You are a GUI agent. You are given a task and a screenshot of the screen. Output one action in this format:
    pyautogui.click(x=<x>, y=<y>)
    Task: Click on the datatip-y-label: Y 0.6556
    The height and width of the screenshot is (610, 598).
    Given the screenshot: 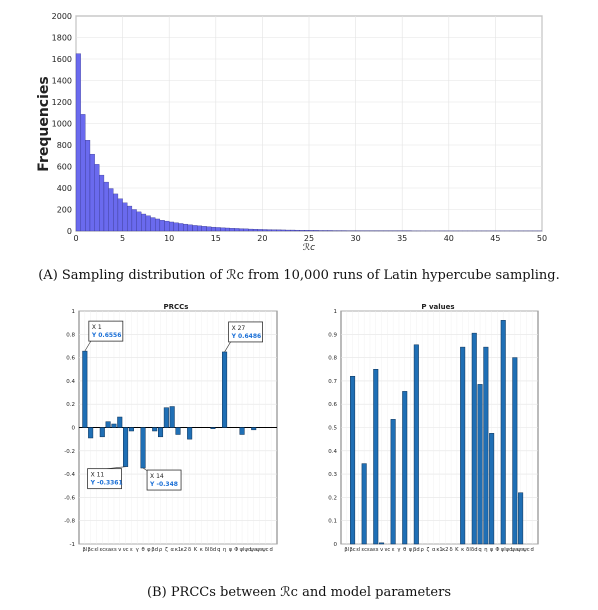 What is the action you would take?
    pyautogui.click(x=106, y=335)
    